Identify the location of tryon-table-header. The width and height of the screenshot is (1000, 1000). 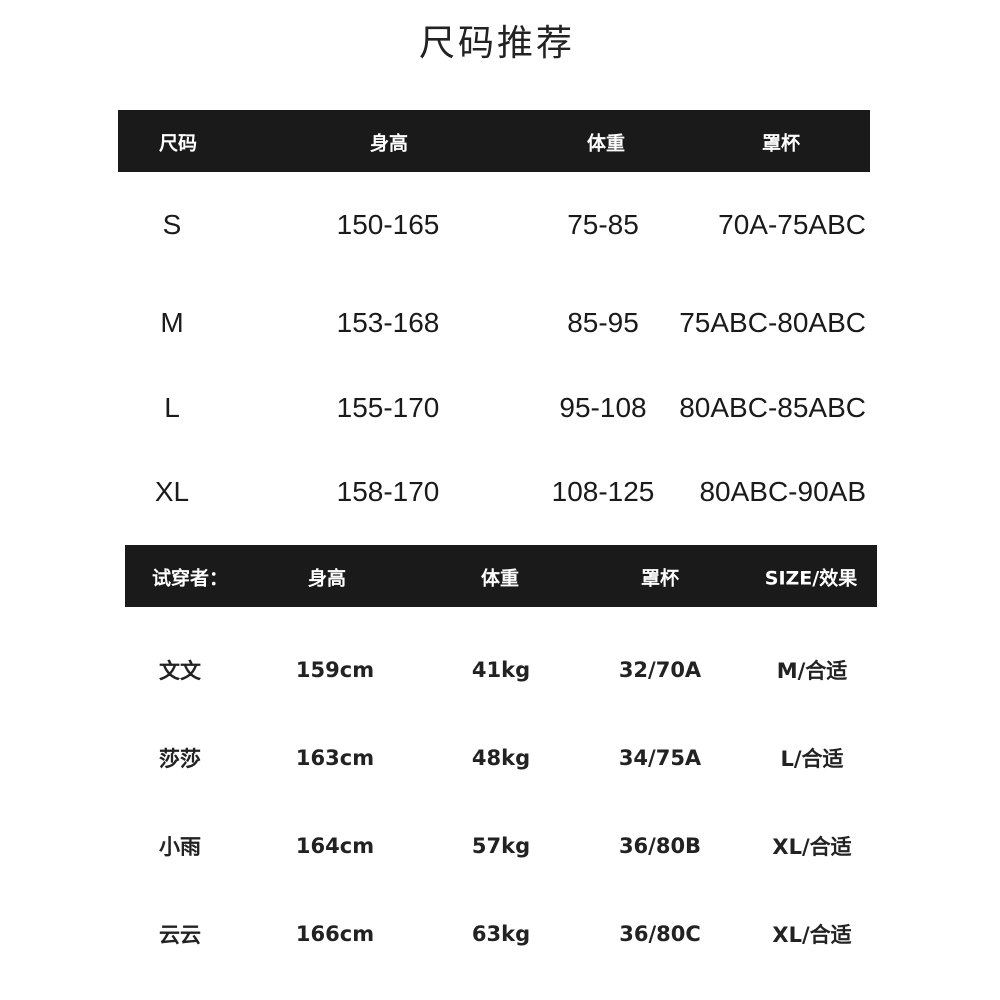
(501, 576).